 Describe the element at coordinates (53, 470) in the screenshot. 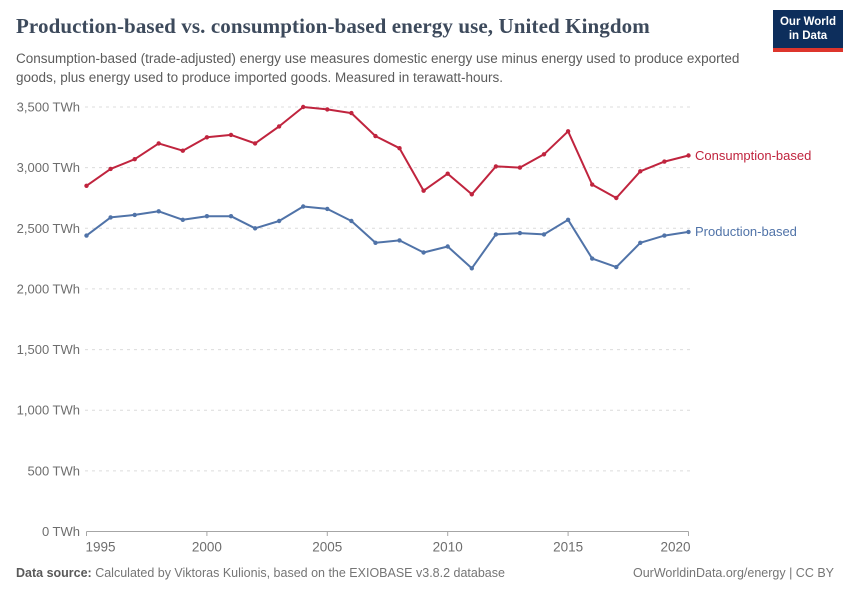

I see `y-axis-tick-label: 500 TWh` at that location.